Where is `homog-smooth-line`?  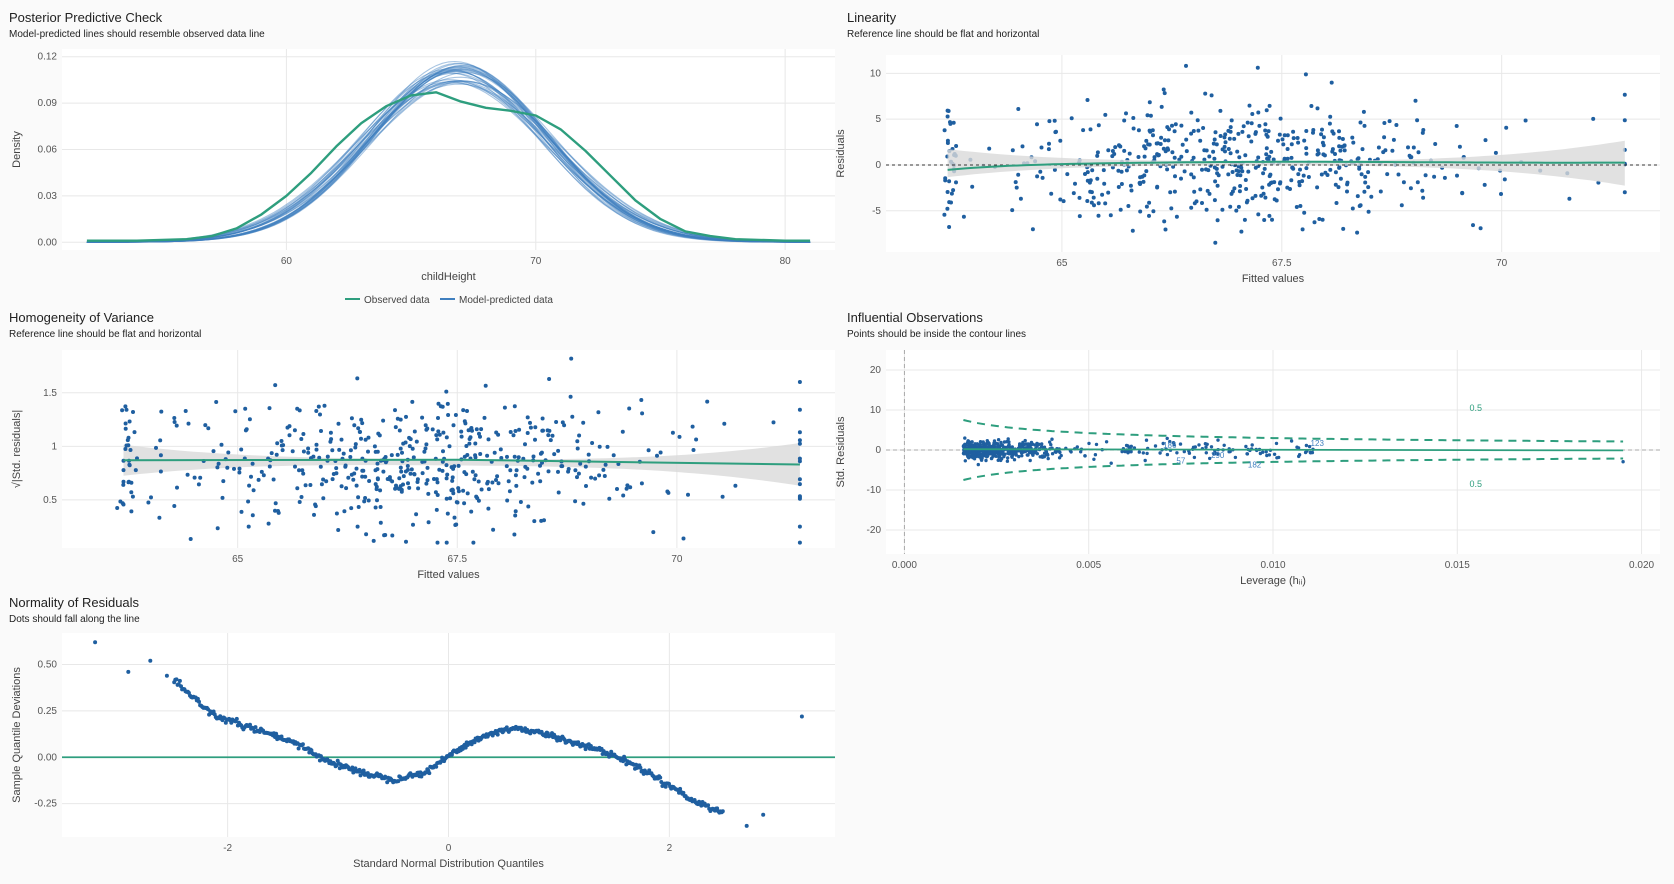 homog-smooth-line is located at coordinates (461, 462).